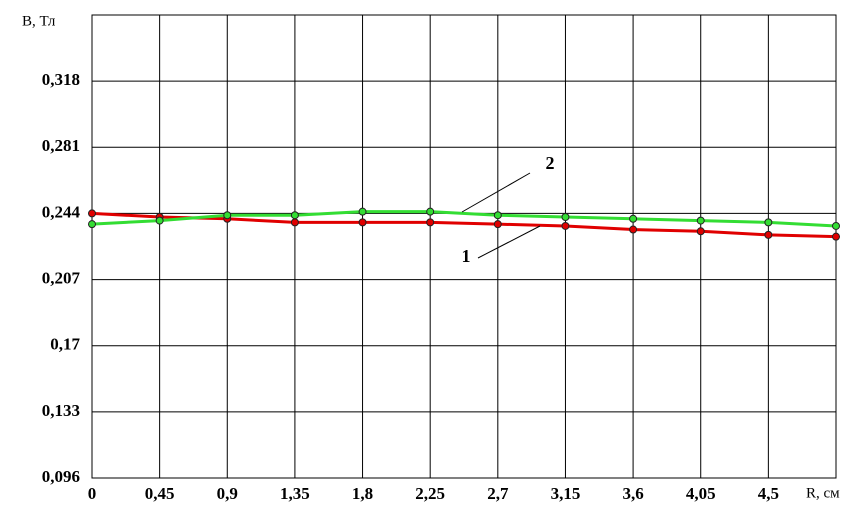  What do you see at coordinates (466, 256) in the screenshot?
I see `series-label: 1` at bounding box center [466, 256].